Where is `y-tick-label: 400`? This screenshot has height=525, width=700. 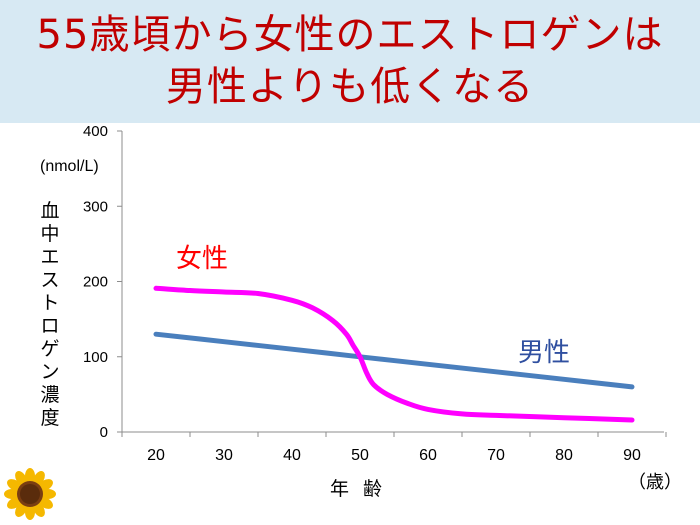
y-tick-label: 400 is located at coordinates (95, 131).